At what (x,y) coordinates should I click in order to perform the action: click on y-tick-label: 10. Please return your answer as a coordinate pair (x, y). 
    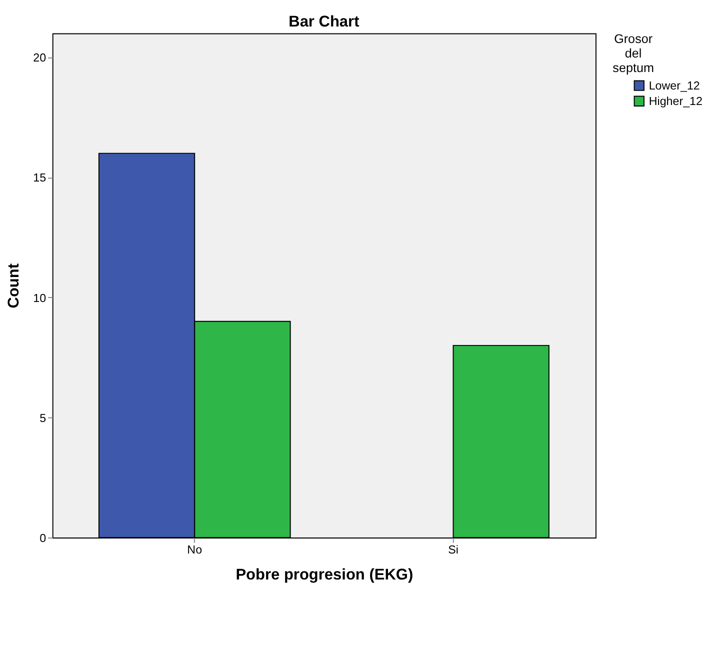
    Looking at the image, I should click on (40, 298).